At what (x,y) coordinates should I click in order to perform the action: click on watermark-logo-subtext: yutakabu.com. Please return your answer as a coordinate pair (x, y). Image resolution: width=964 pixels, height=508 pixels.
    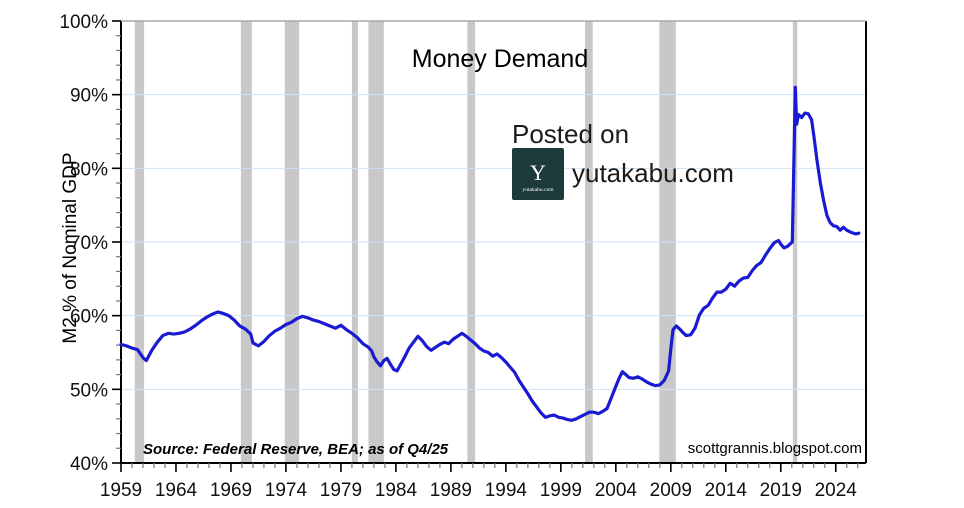
    Looking at the image, I should click on (538, 190).